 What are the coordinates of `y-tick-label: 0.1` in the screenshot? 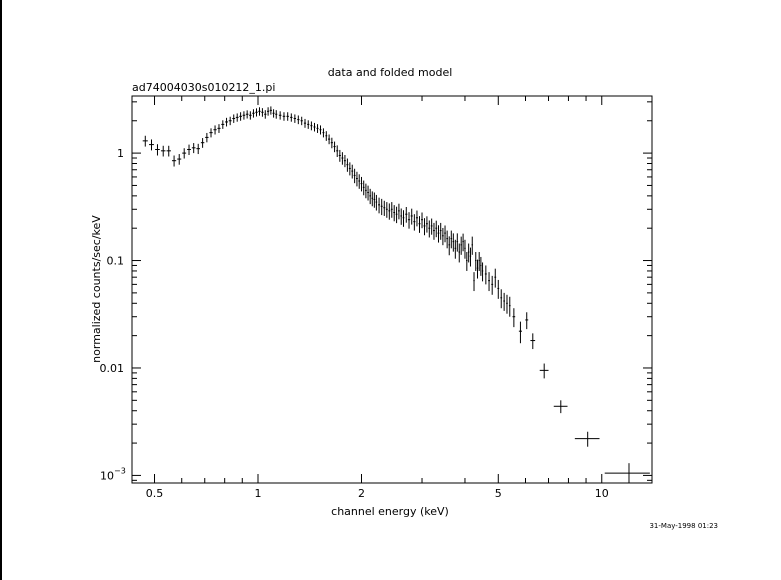 It's located at (116, 261).